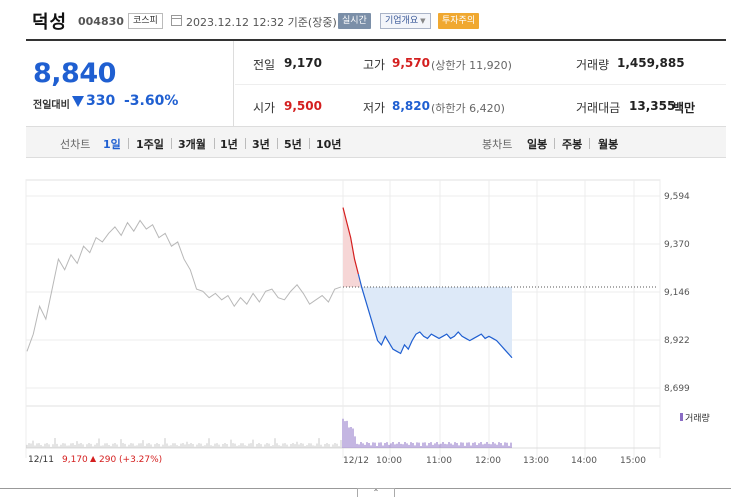 This screenshot has width=731, height=497. I want to click on period-5y: 5년, so click(293, 144).